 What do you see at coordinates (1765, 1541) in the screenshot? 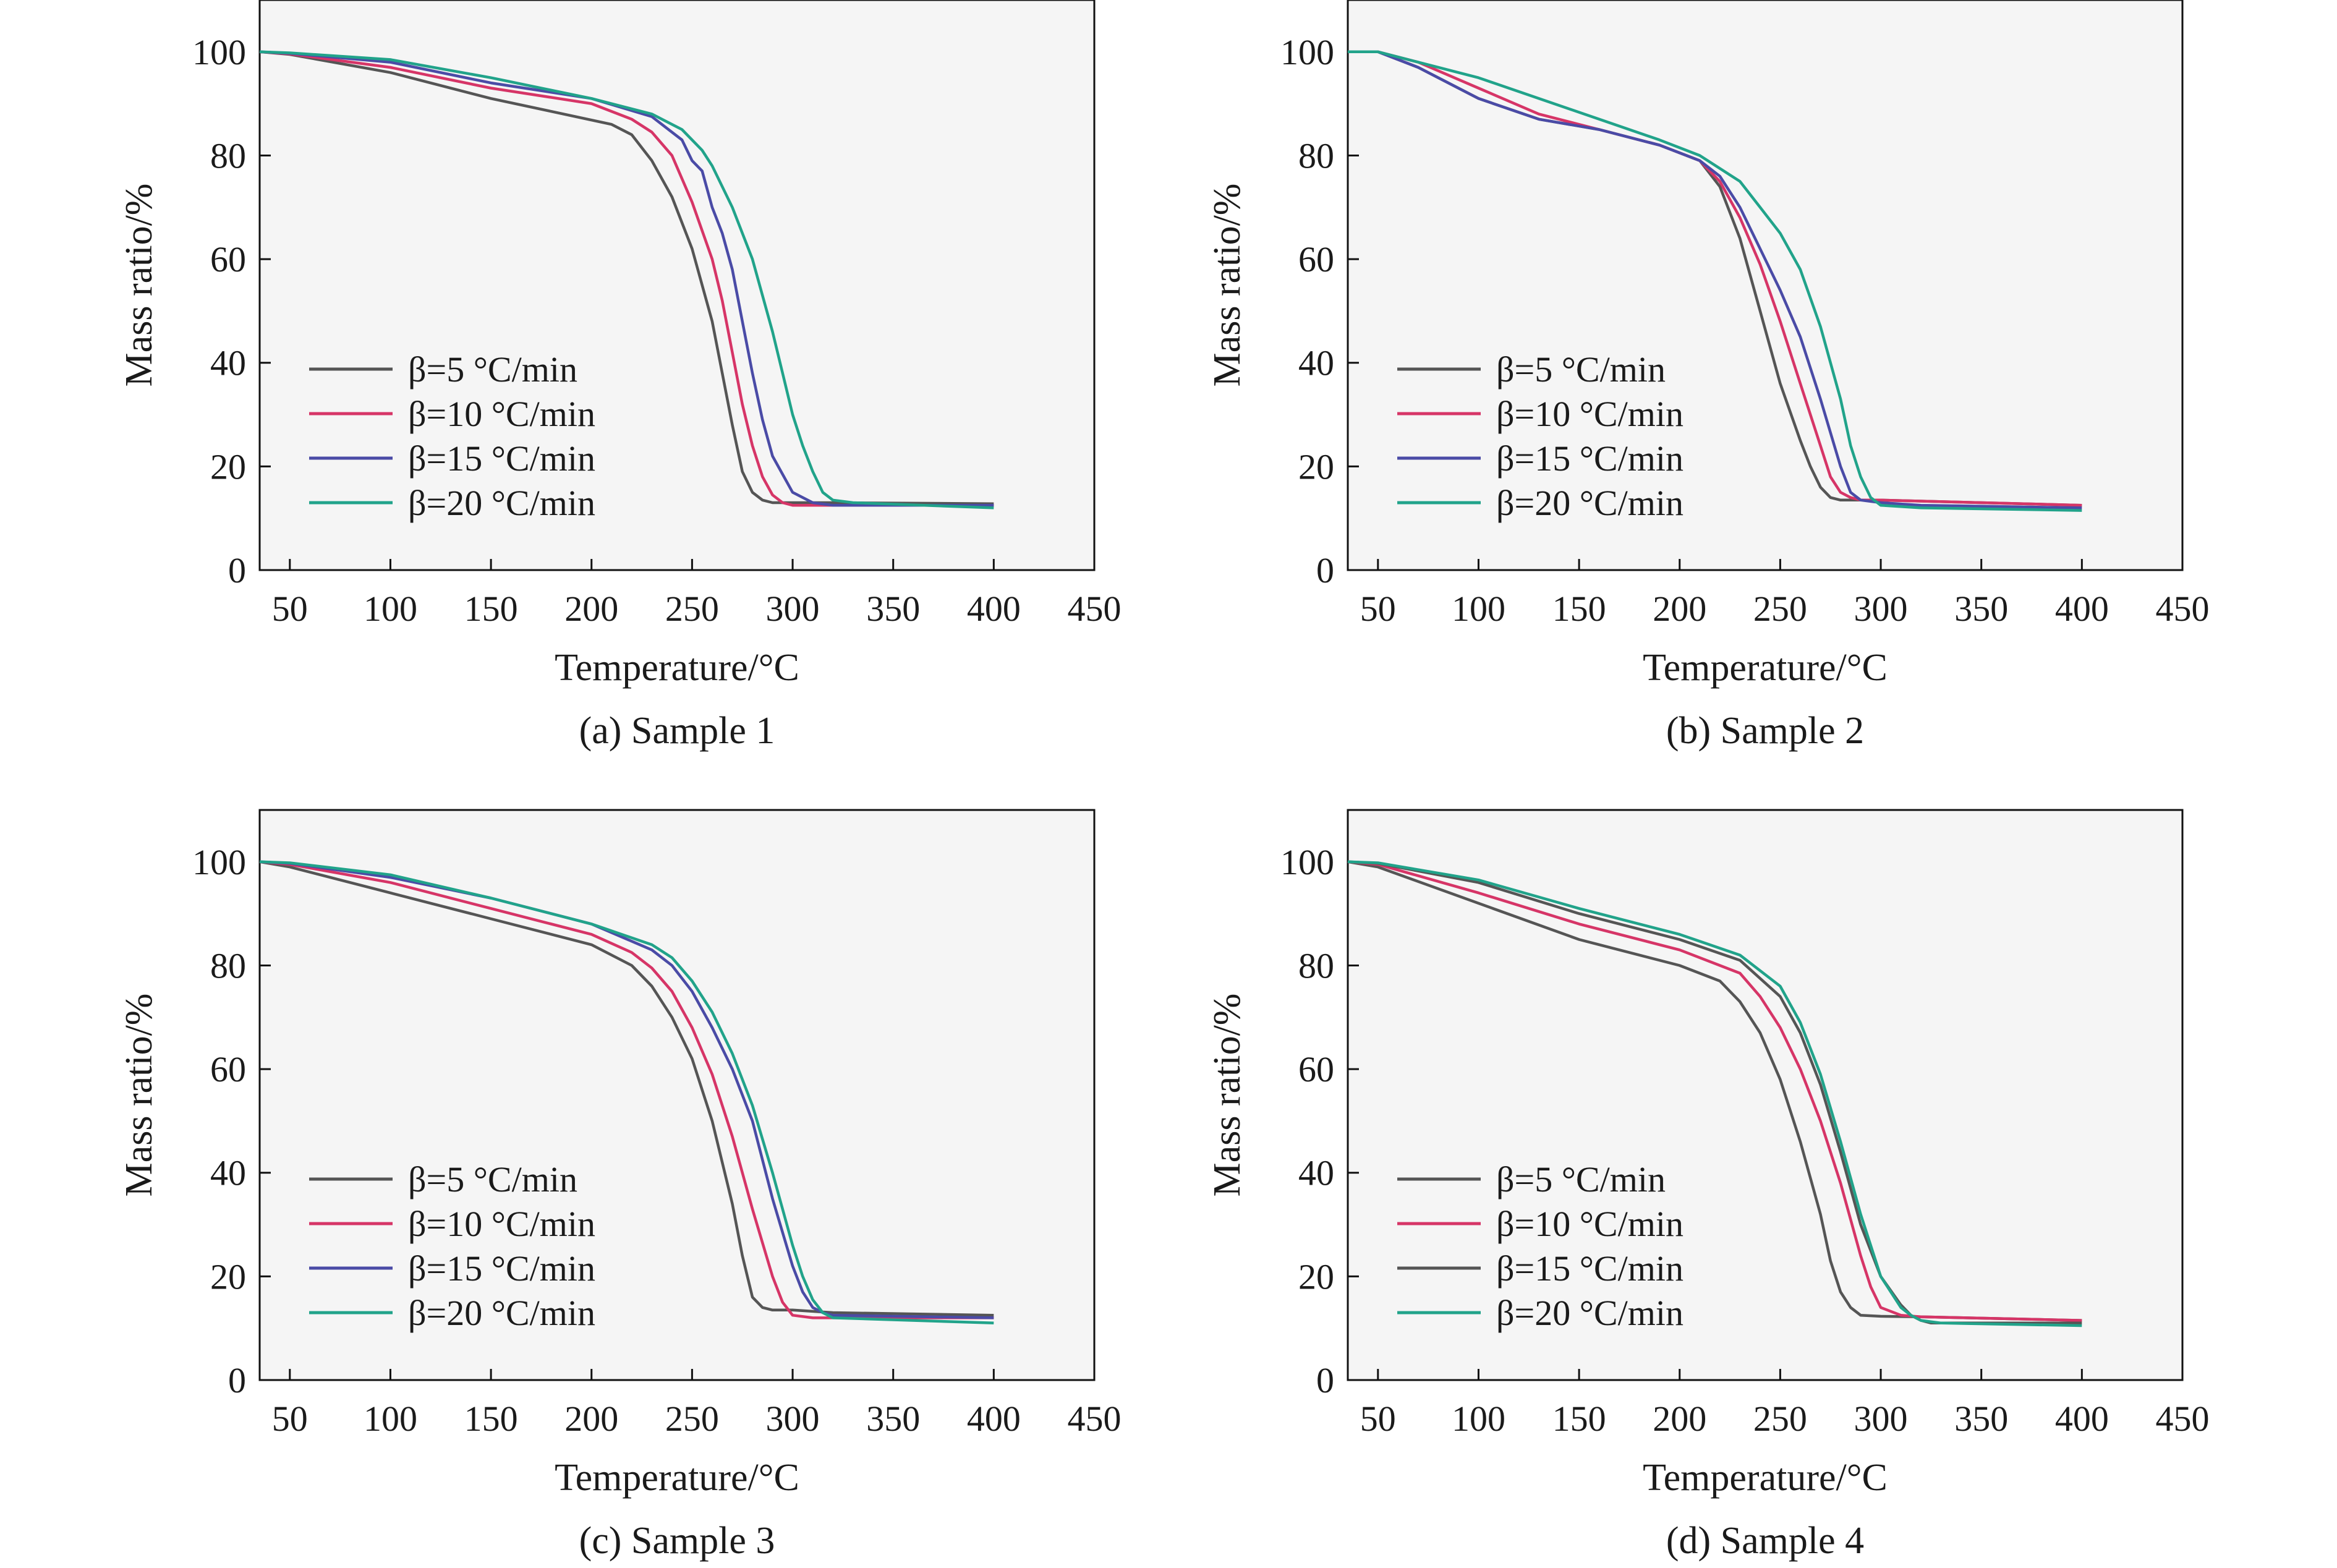
I see `panel-caption: (d) Sample 4` at bounding box center [1765, 1541].